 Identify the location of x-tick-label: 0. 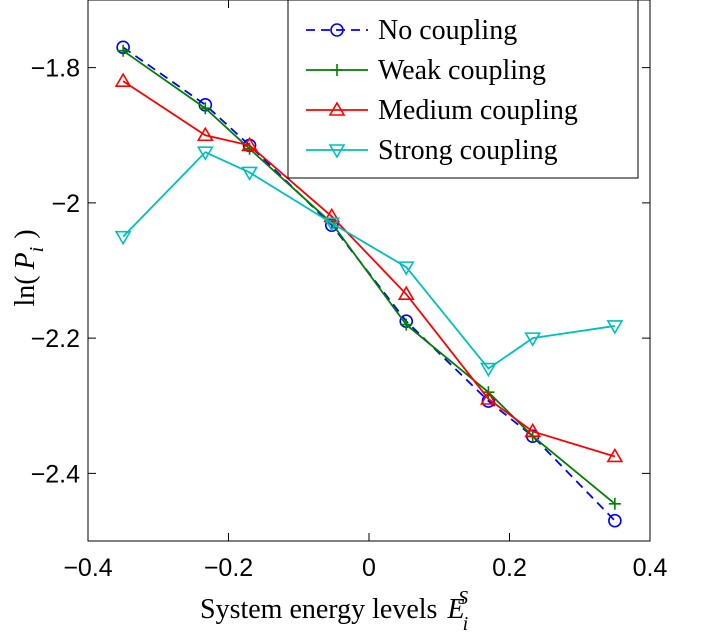
(369, 568).